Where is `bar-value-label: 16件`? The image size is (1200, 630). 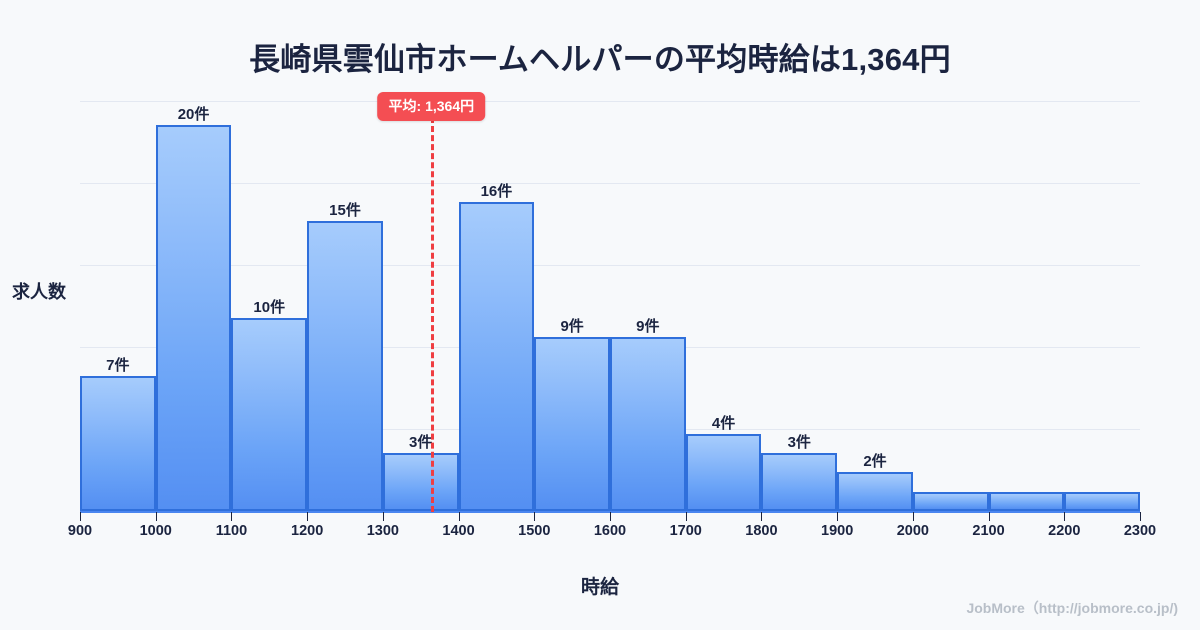
bar-value-label: 16件 is located at coordinates (496, 192).